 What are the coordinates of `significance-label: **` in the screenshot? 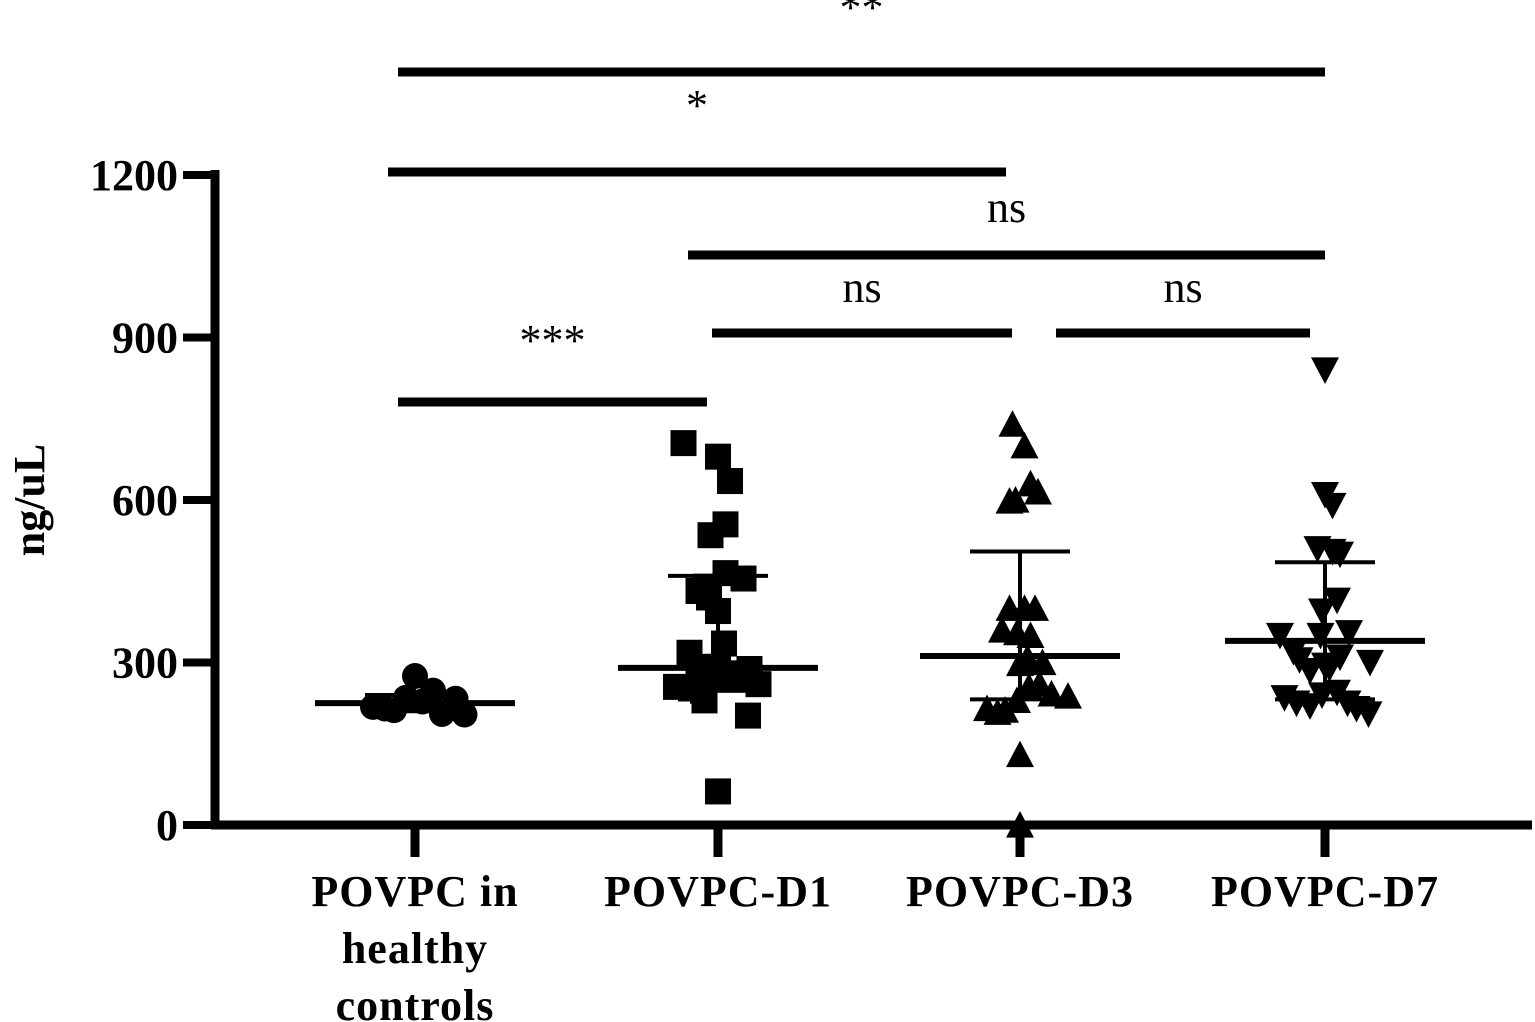 It's located at (862, 16).